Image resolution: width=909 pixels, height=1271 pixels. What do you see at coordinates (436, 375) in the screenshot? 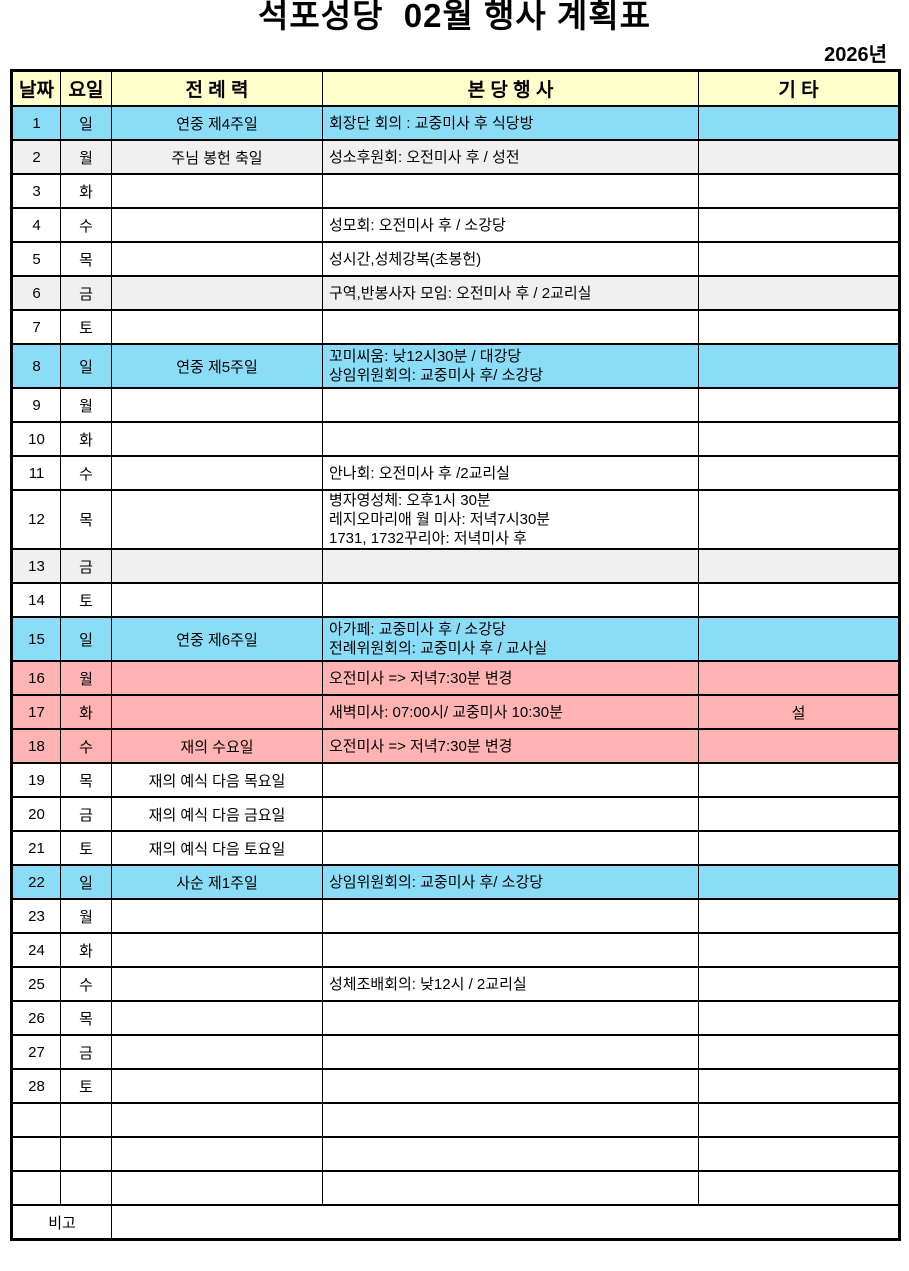
I see `event-line: 상임위원회의: 교중미사 후/ 소강당` at bounding box center [436, 375].